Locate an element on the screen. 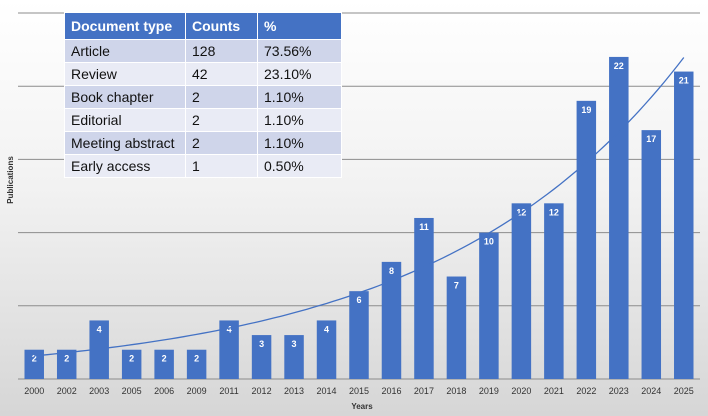 The width and height of the screenshot is (708, 416). x-tick-label: 2011 is located at coordinates (228, 391).